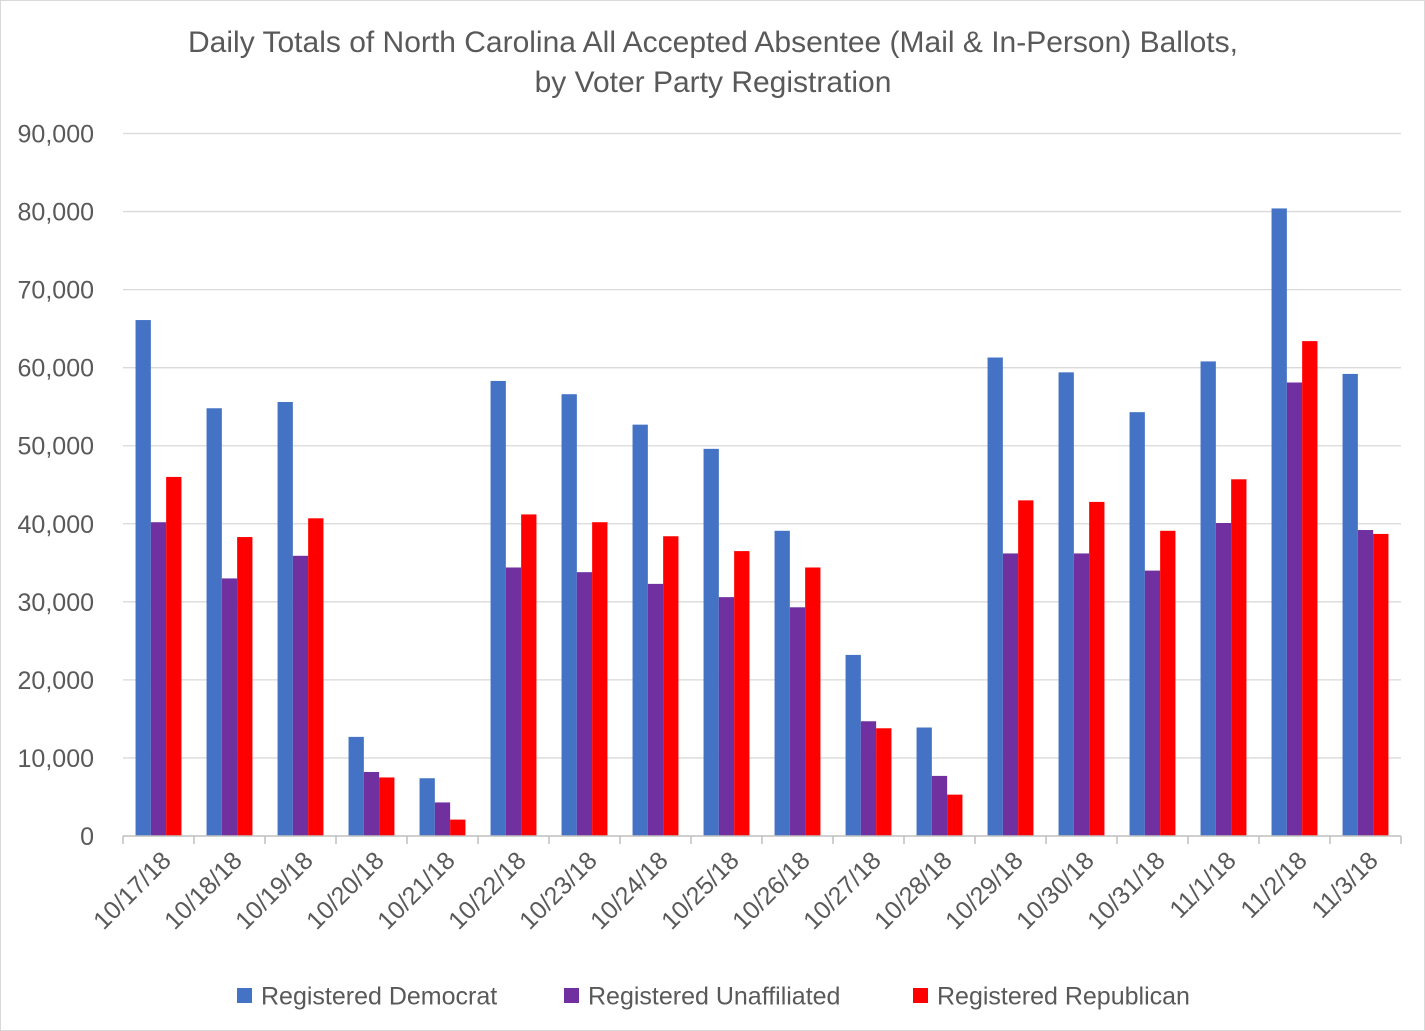 This screenshot has width=1425, height=1031. I want to click on y-tick-label: 60,000, so click(56, 369).